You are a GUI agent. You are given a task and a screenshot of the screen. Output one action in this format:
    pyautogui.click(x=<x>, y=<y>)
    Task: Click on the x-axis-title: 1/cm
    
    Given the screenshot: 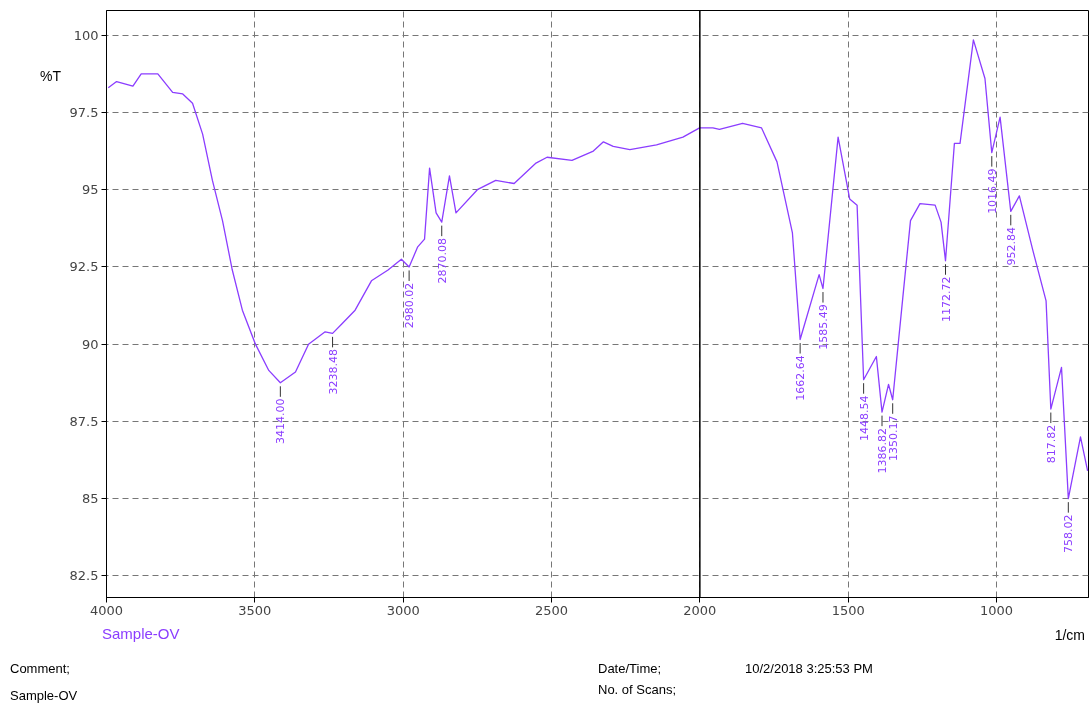 What is the action you would take?
    pyautogui.click(x=1069, y=635)
    